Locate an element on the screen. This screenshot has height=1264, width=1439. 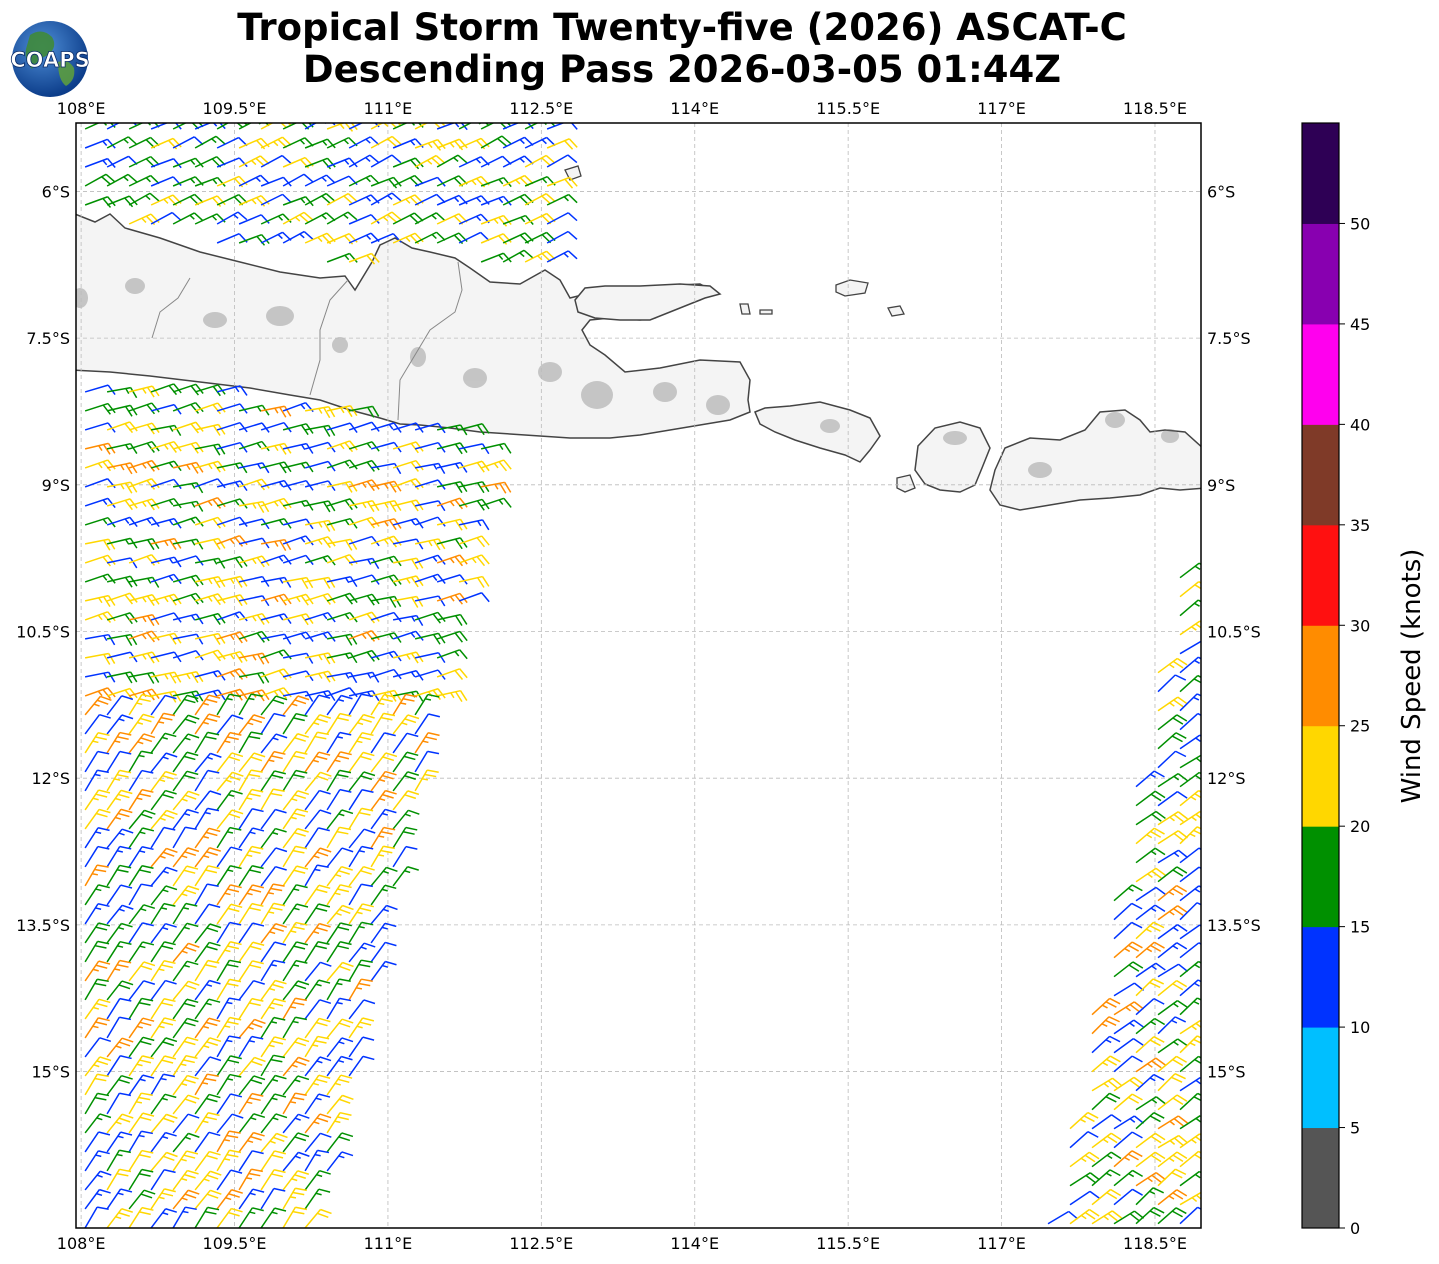
lat-tick-label-left: 7.5°S is located at coordinates (48, 338).